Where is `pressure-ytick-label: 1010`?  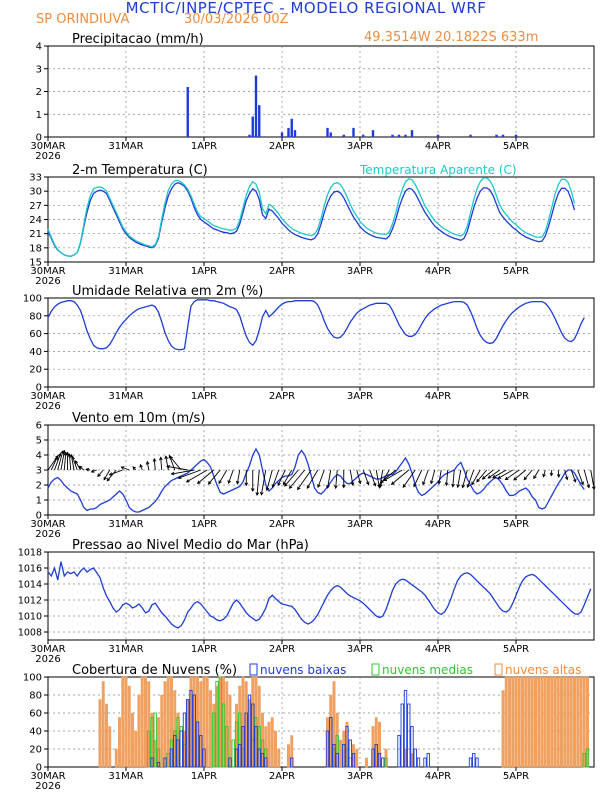
pressure-ytick-label: 1010 is located at coordinates (30, 617).